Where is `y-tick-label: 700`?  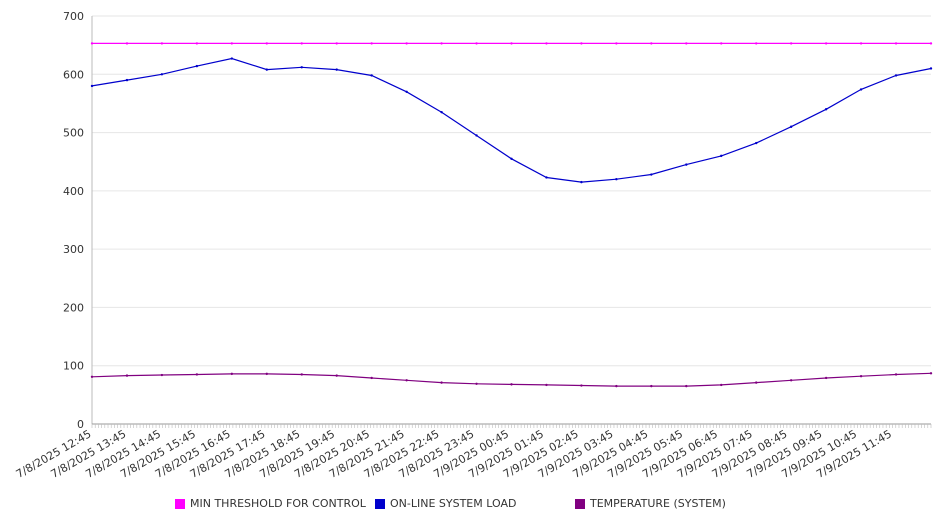
y-tick-label: 700 is located at coordinates (73, 16).